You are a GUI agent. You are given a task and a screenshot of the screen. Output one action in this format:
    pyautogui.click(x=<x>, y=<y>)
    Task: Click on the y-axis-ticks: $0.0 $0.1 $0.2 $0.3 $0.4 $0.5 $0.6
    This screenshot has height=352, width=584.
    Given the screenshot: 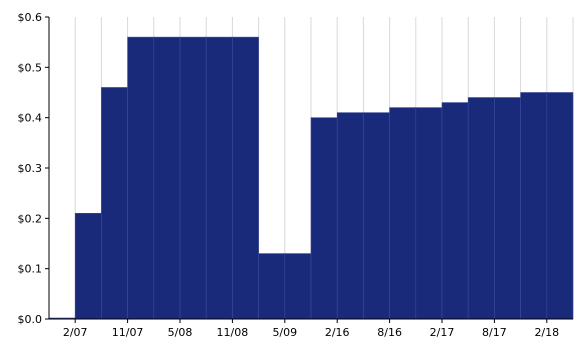 What is the action you would take?
    pyautogui.click(x=33, y=168)
    